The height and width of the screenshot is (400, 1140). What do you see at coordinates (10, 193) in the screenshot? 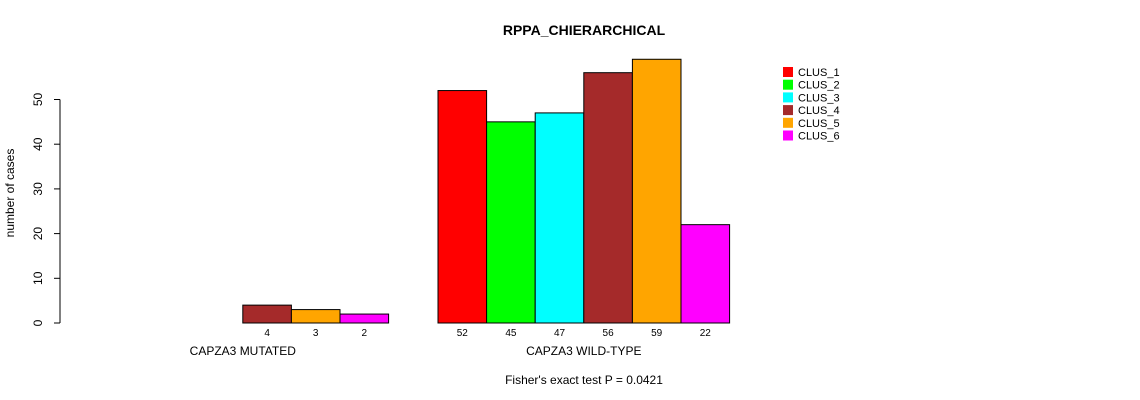
I see `y-axis-label: number of cases` at bounding box center [10, 193].